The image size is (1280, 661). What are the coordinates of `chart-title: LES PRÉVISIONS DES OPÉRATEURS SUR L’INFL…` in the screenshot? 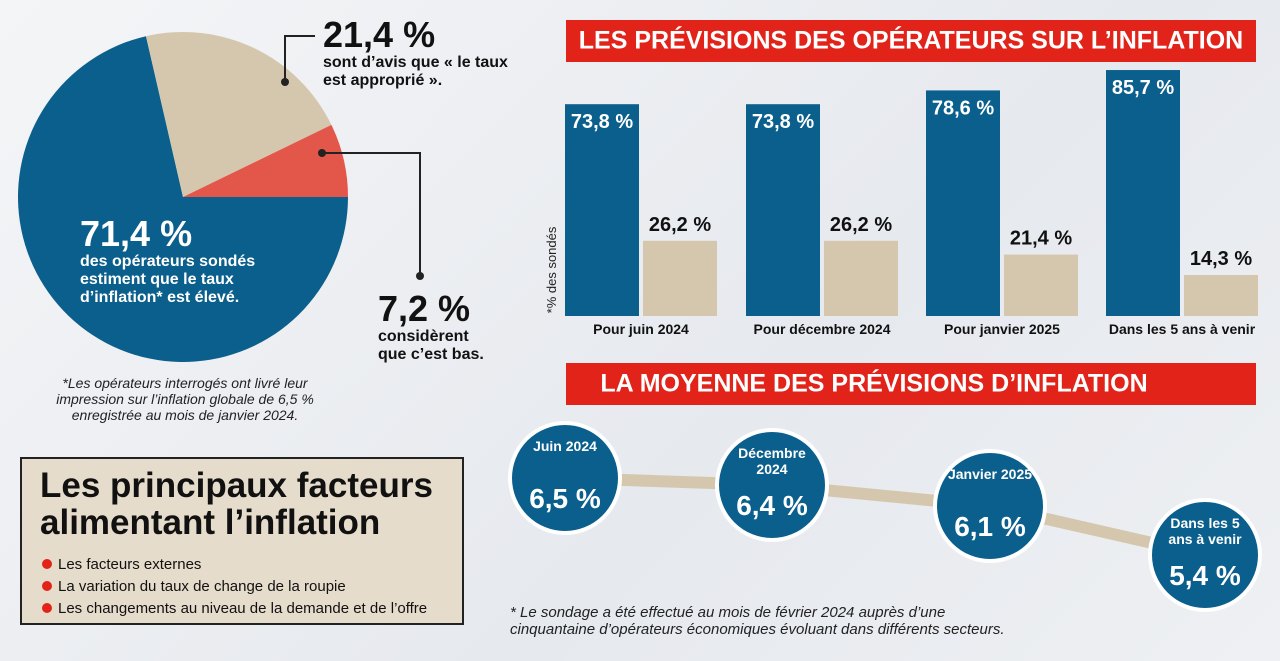 It's located at (911, 40).